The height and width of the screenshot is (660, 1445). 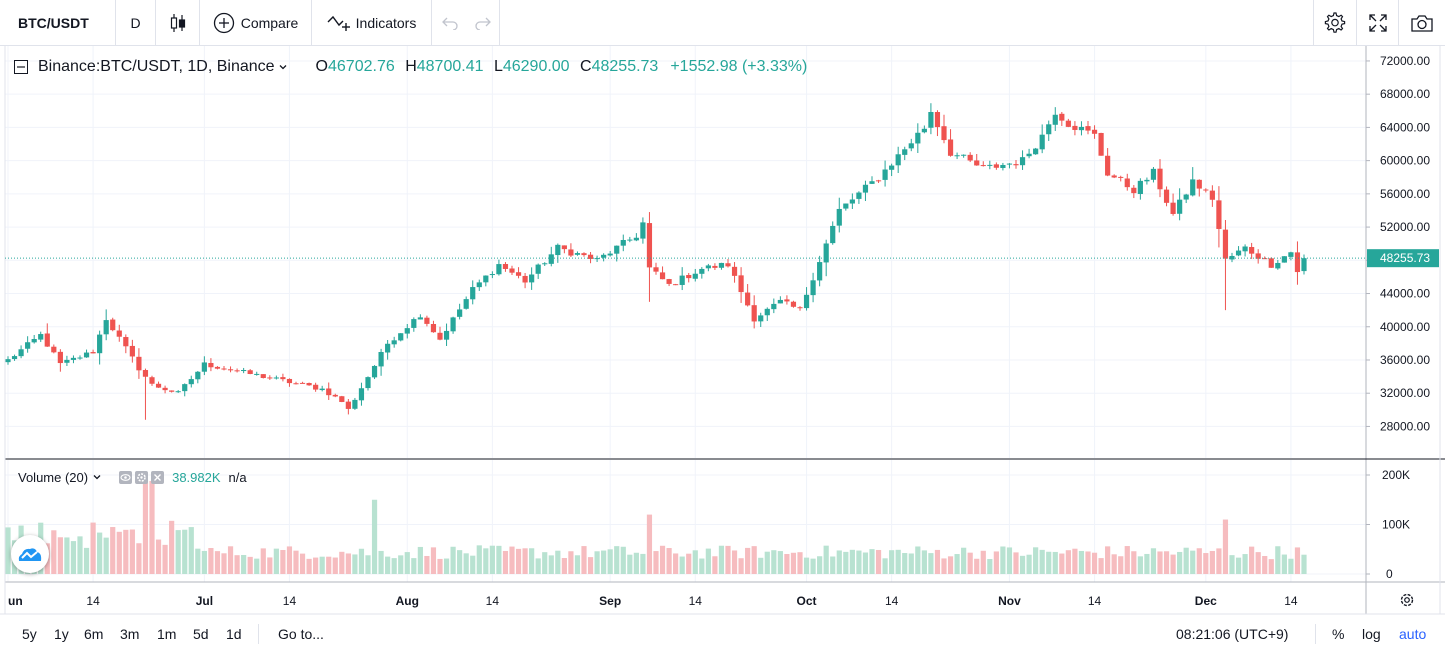 I want to click on interval-button: D, so click(x=136, y=23).